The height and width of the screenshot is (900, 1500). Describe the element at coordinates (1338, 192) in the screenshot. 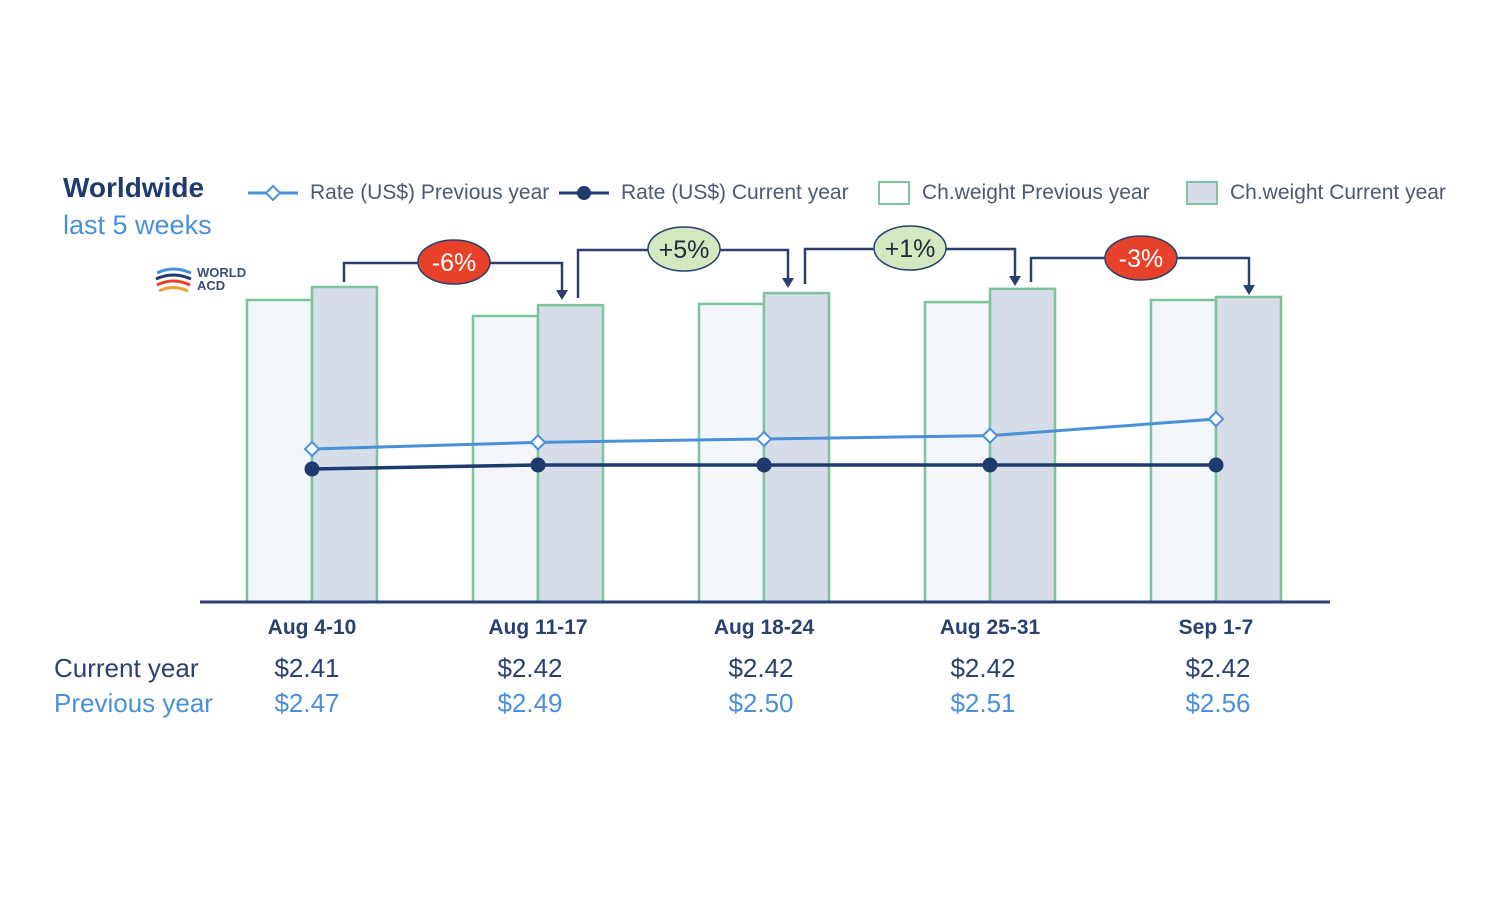

I see `legend-label: Ch.weight Current year` at that location.